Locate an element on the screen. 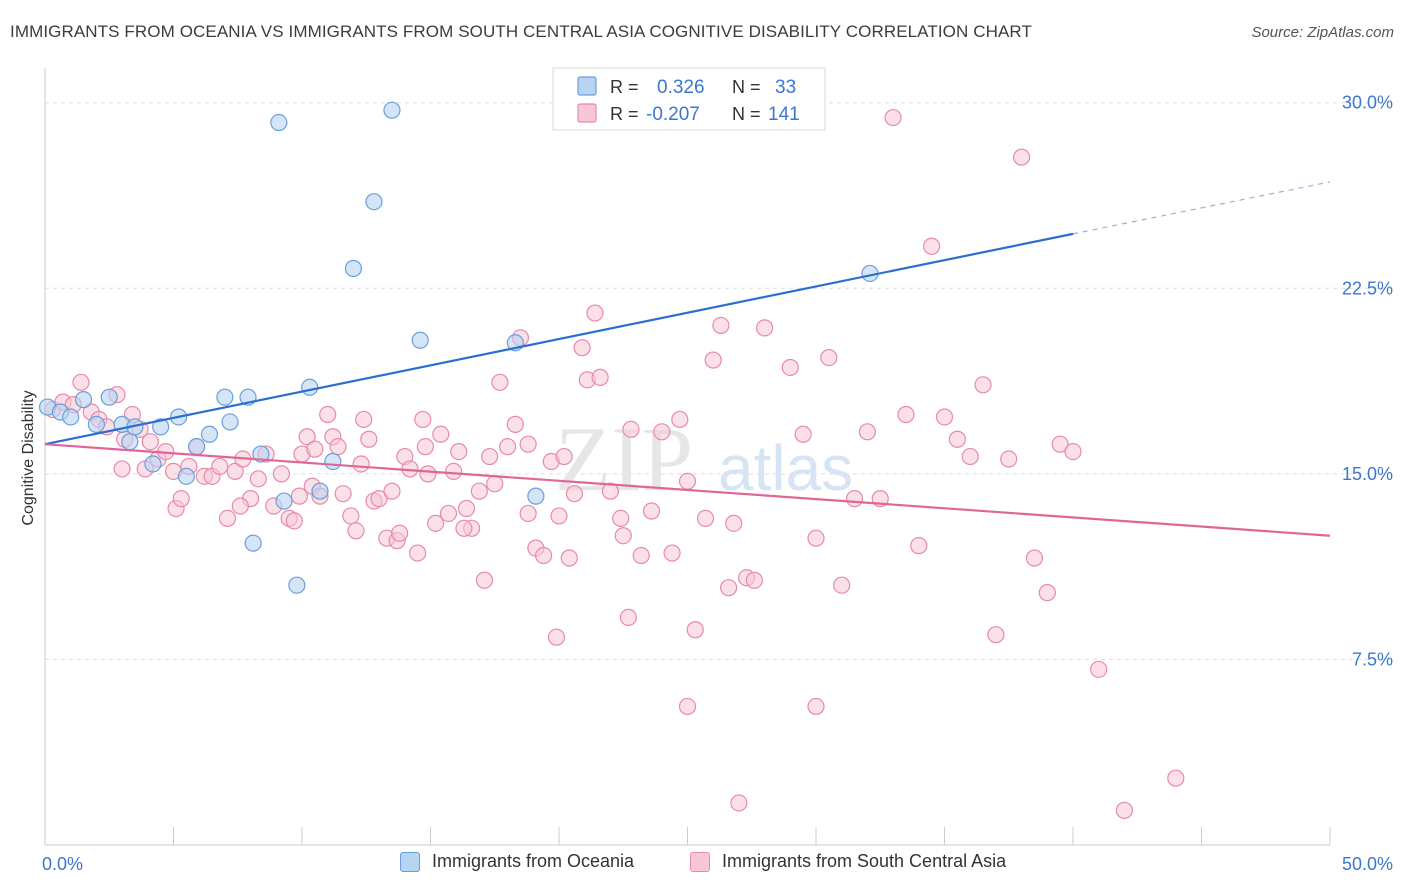 The height and width of the screenshot is (892, 1406). source-credit: Source: ZipAtlas.com is located at coordinates (1322, 32).